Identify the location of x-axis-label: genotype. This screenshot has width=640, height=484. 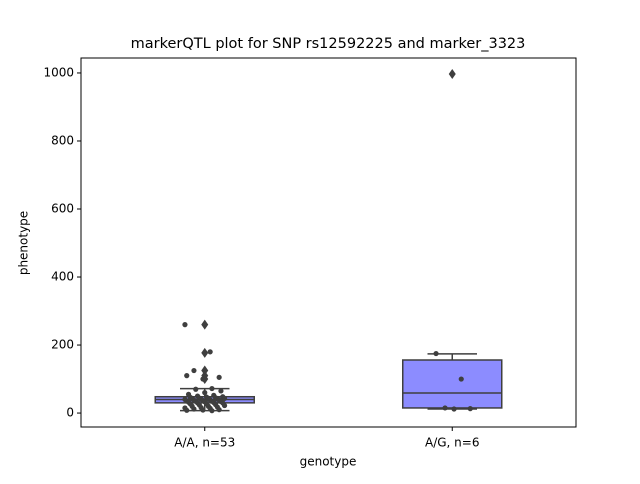
(328, 462).